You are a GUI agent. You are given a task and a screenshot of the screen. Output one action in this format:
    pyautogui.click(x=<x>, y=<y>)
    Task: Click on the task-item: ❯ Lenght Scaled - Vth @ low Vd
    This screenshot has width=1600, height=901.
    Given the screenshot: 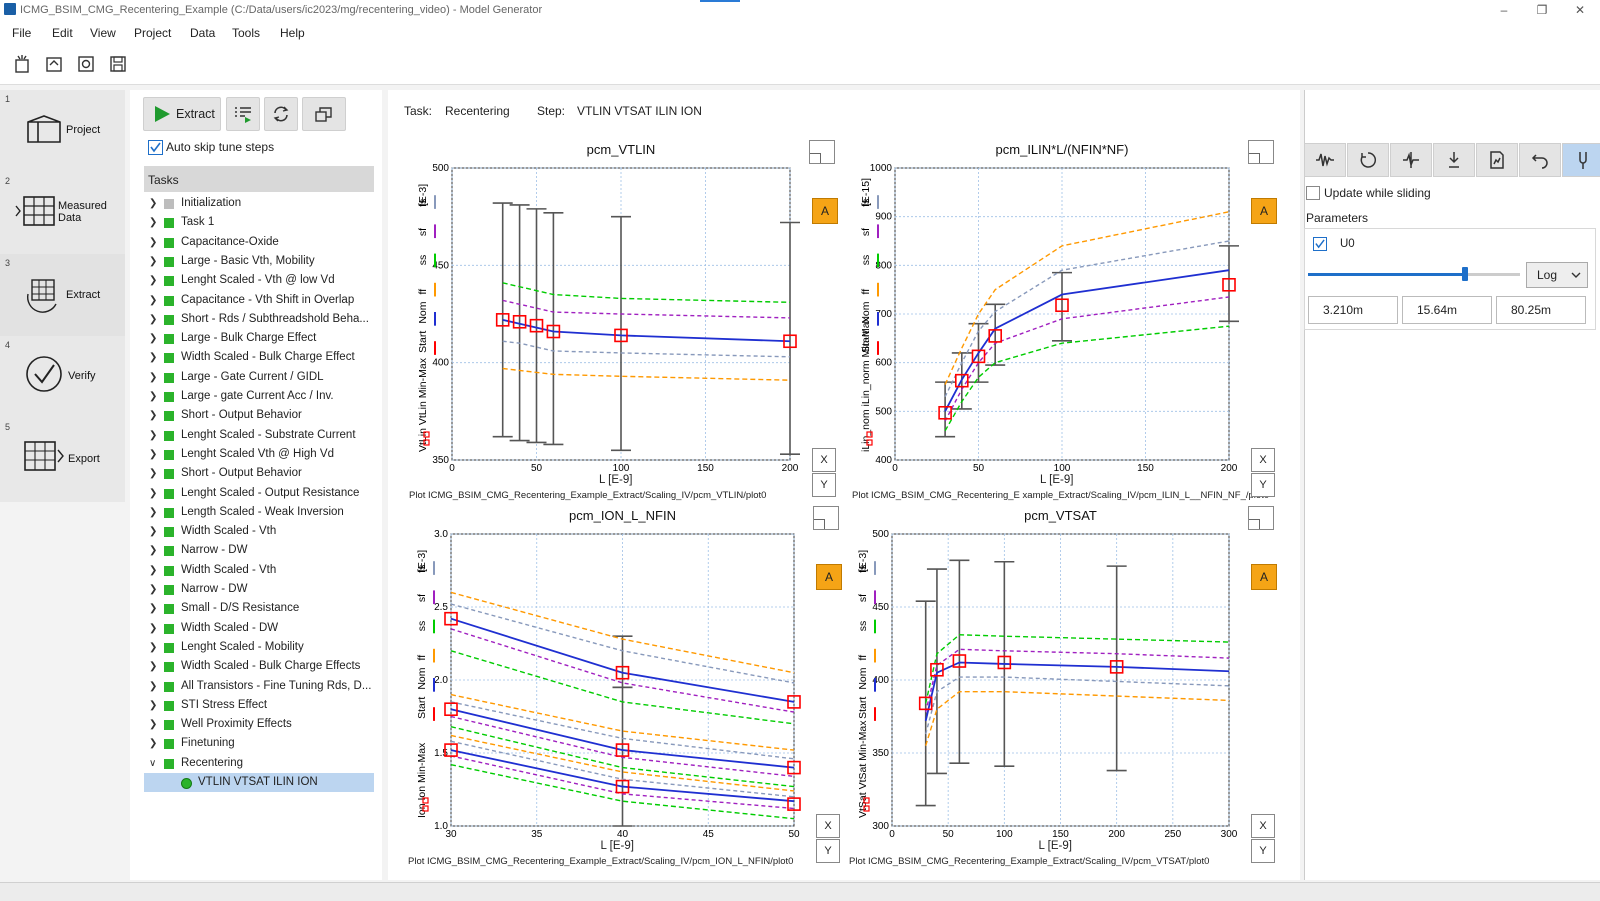 What is the action you would take?
    pyautogui.click(x=259, y=280)
    